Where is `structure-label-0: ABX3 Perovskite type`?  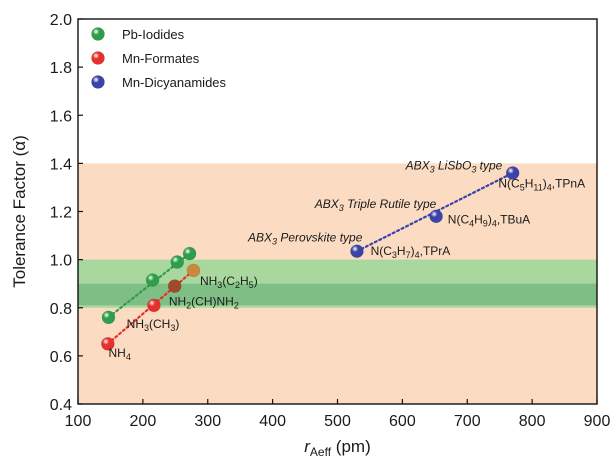 structure-label-0: ABX3 Perovskite type is located at coordinates (305, 239).